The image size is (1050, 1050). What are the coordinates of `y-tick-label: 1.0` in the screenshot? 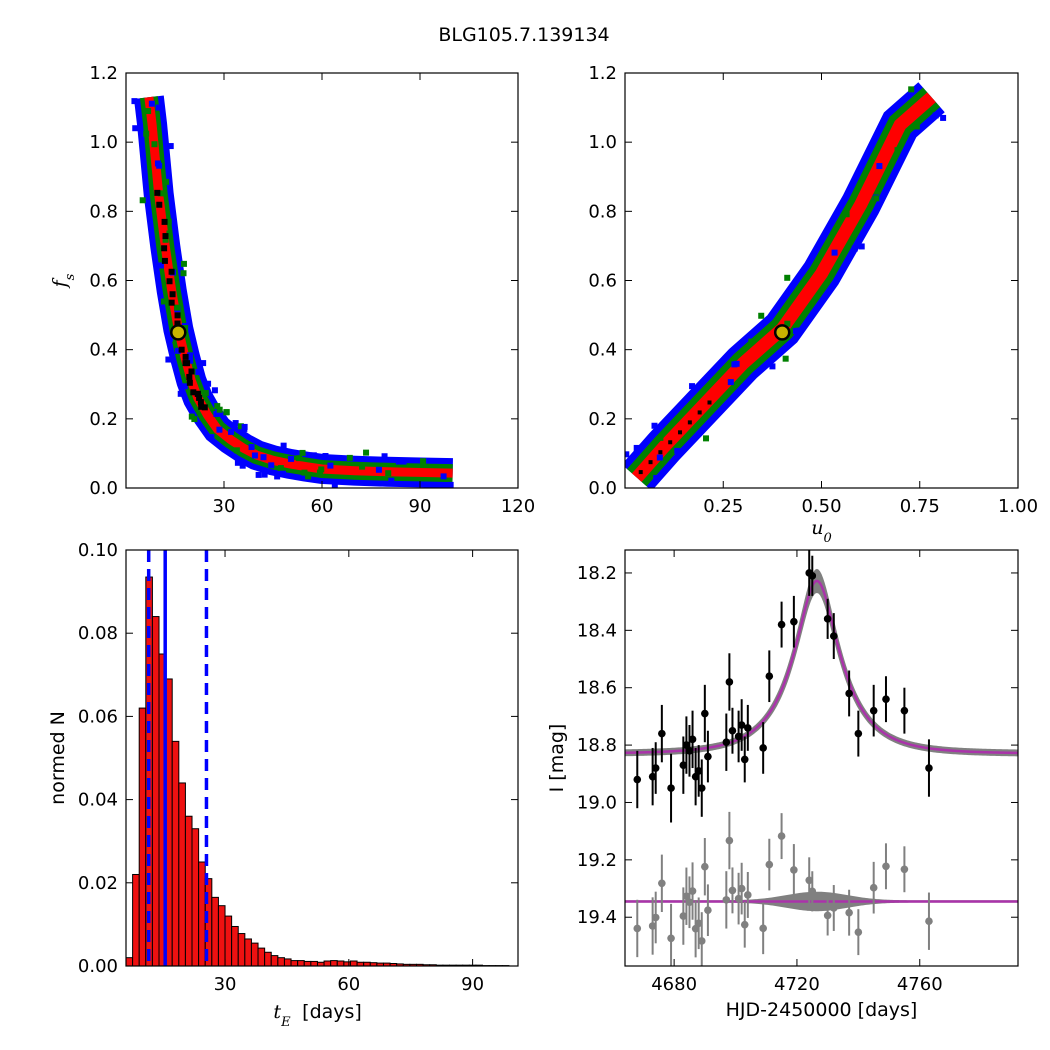 It's located at (602, 142).